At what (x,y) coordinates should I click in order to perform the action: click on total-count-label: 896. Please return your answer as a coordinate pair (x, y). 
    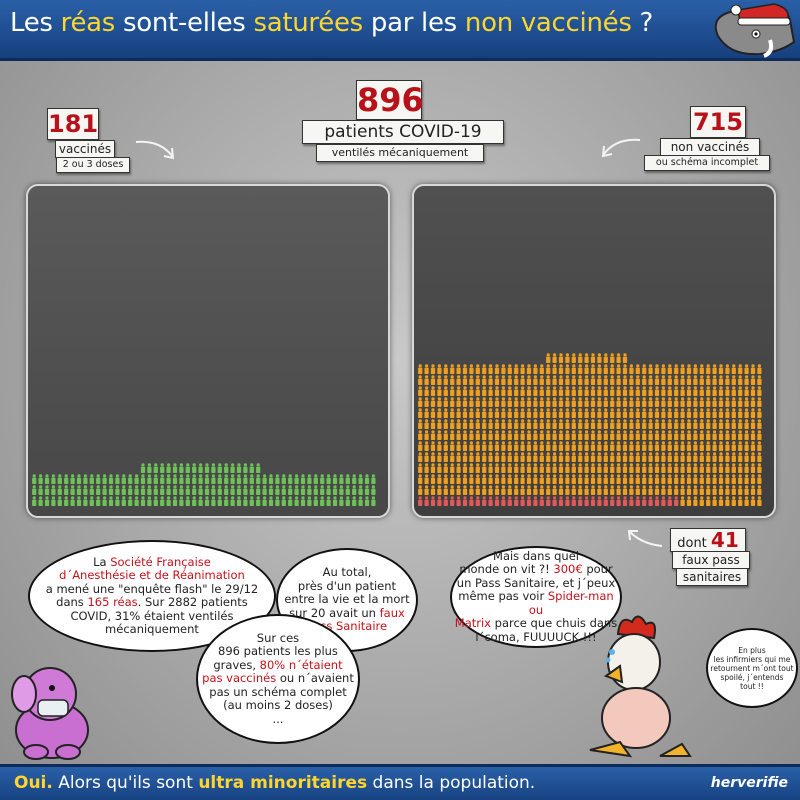
    Looking at the image, I should click on (390, 100).